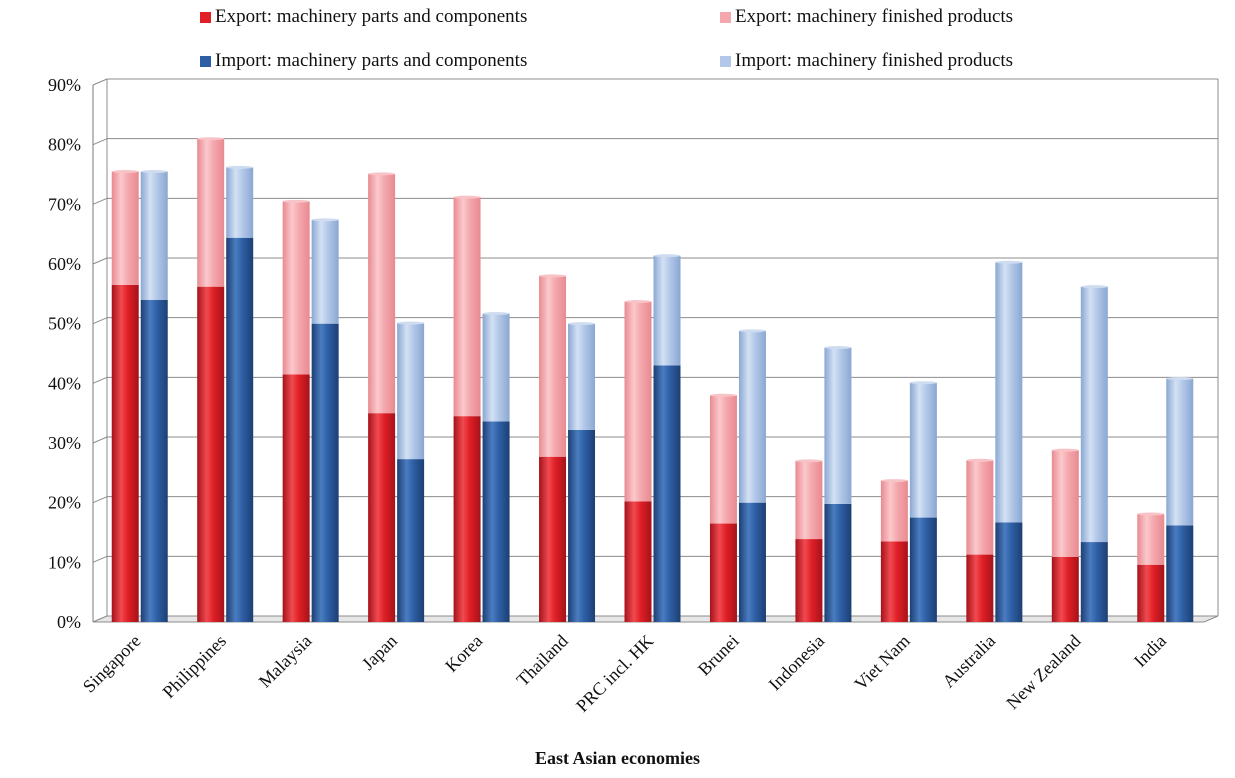  I want to click on x-tick-label: Korea, so click(463, 653).